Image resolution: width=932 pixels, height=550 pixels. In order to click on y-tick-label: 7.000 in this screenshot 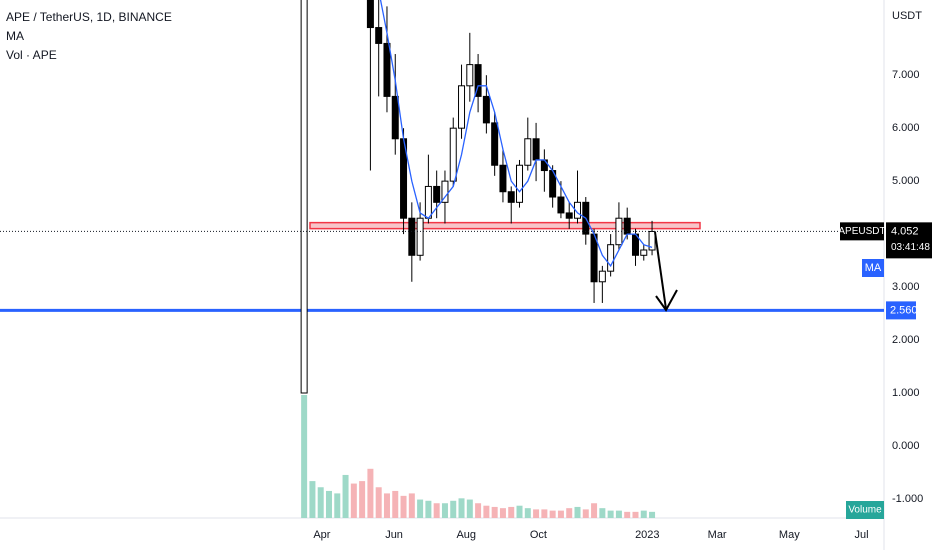, I will do `click(906, 75)`.